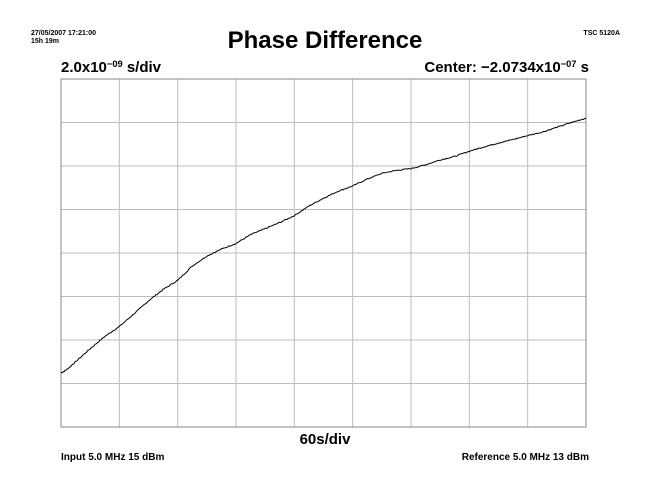 The width and height of the screenshot is (650, 502). Describe the element at coordinates (601, 33) in the screenshot. I see `instrument-model: TSC 5120A` at that location.